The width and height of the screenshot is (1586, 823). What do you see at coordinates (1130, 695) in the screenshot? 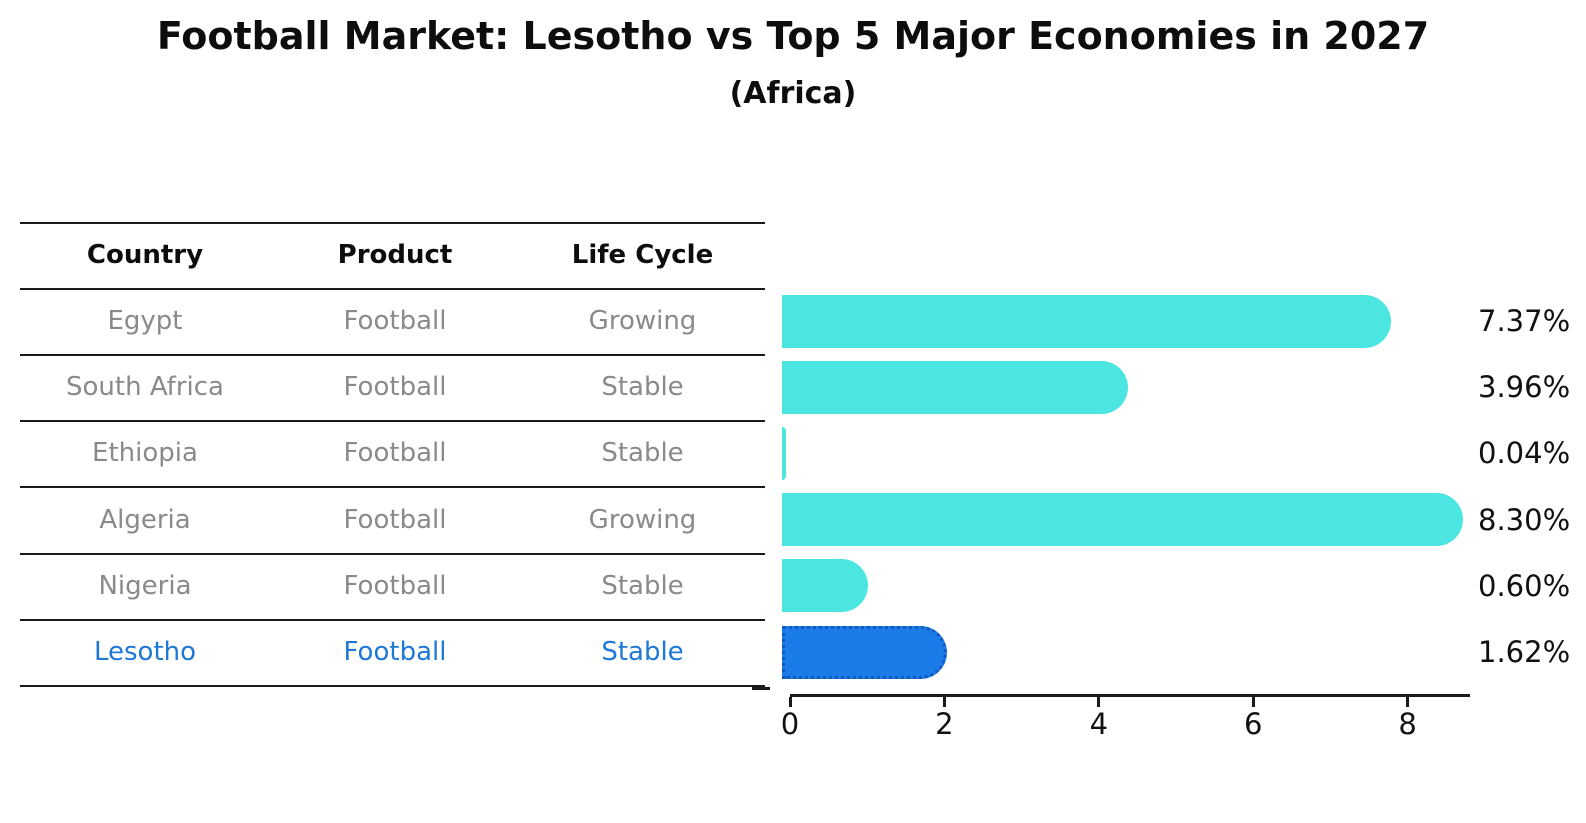
I see `x-axis-line` at bounding box center [1130, 695].